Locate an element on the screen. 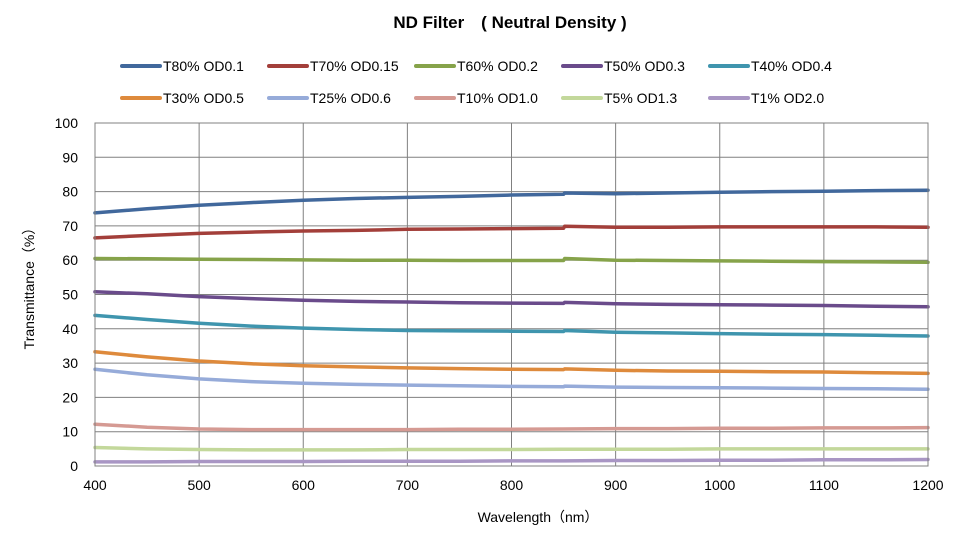 This screenshot has width=960, height=540. legend-label: T40% OD0.4 is located at coordinates (791, 66).